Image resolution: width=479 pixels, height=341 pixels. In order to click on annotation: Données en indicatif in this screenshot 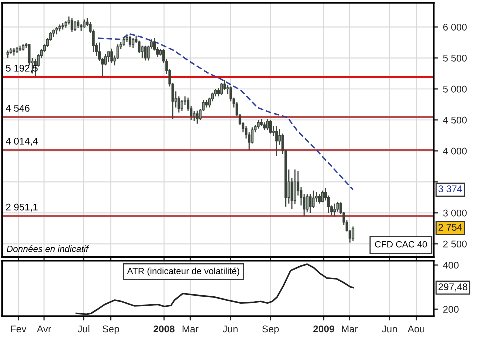, I will do `click(48, 249)`.